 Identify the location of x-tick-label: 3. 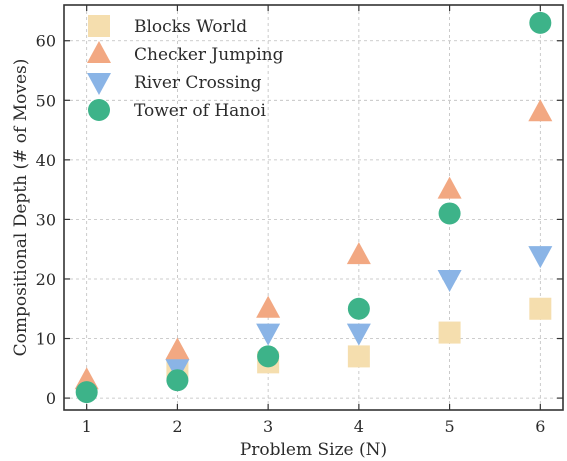
(268, 426).